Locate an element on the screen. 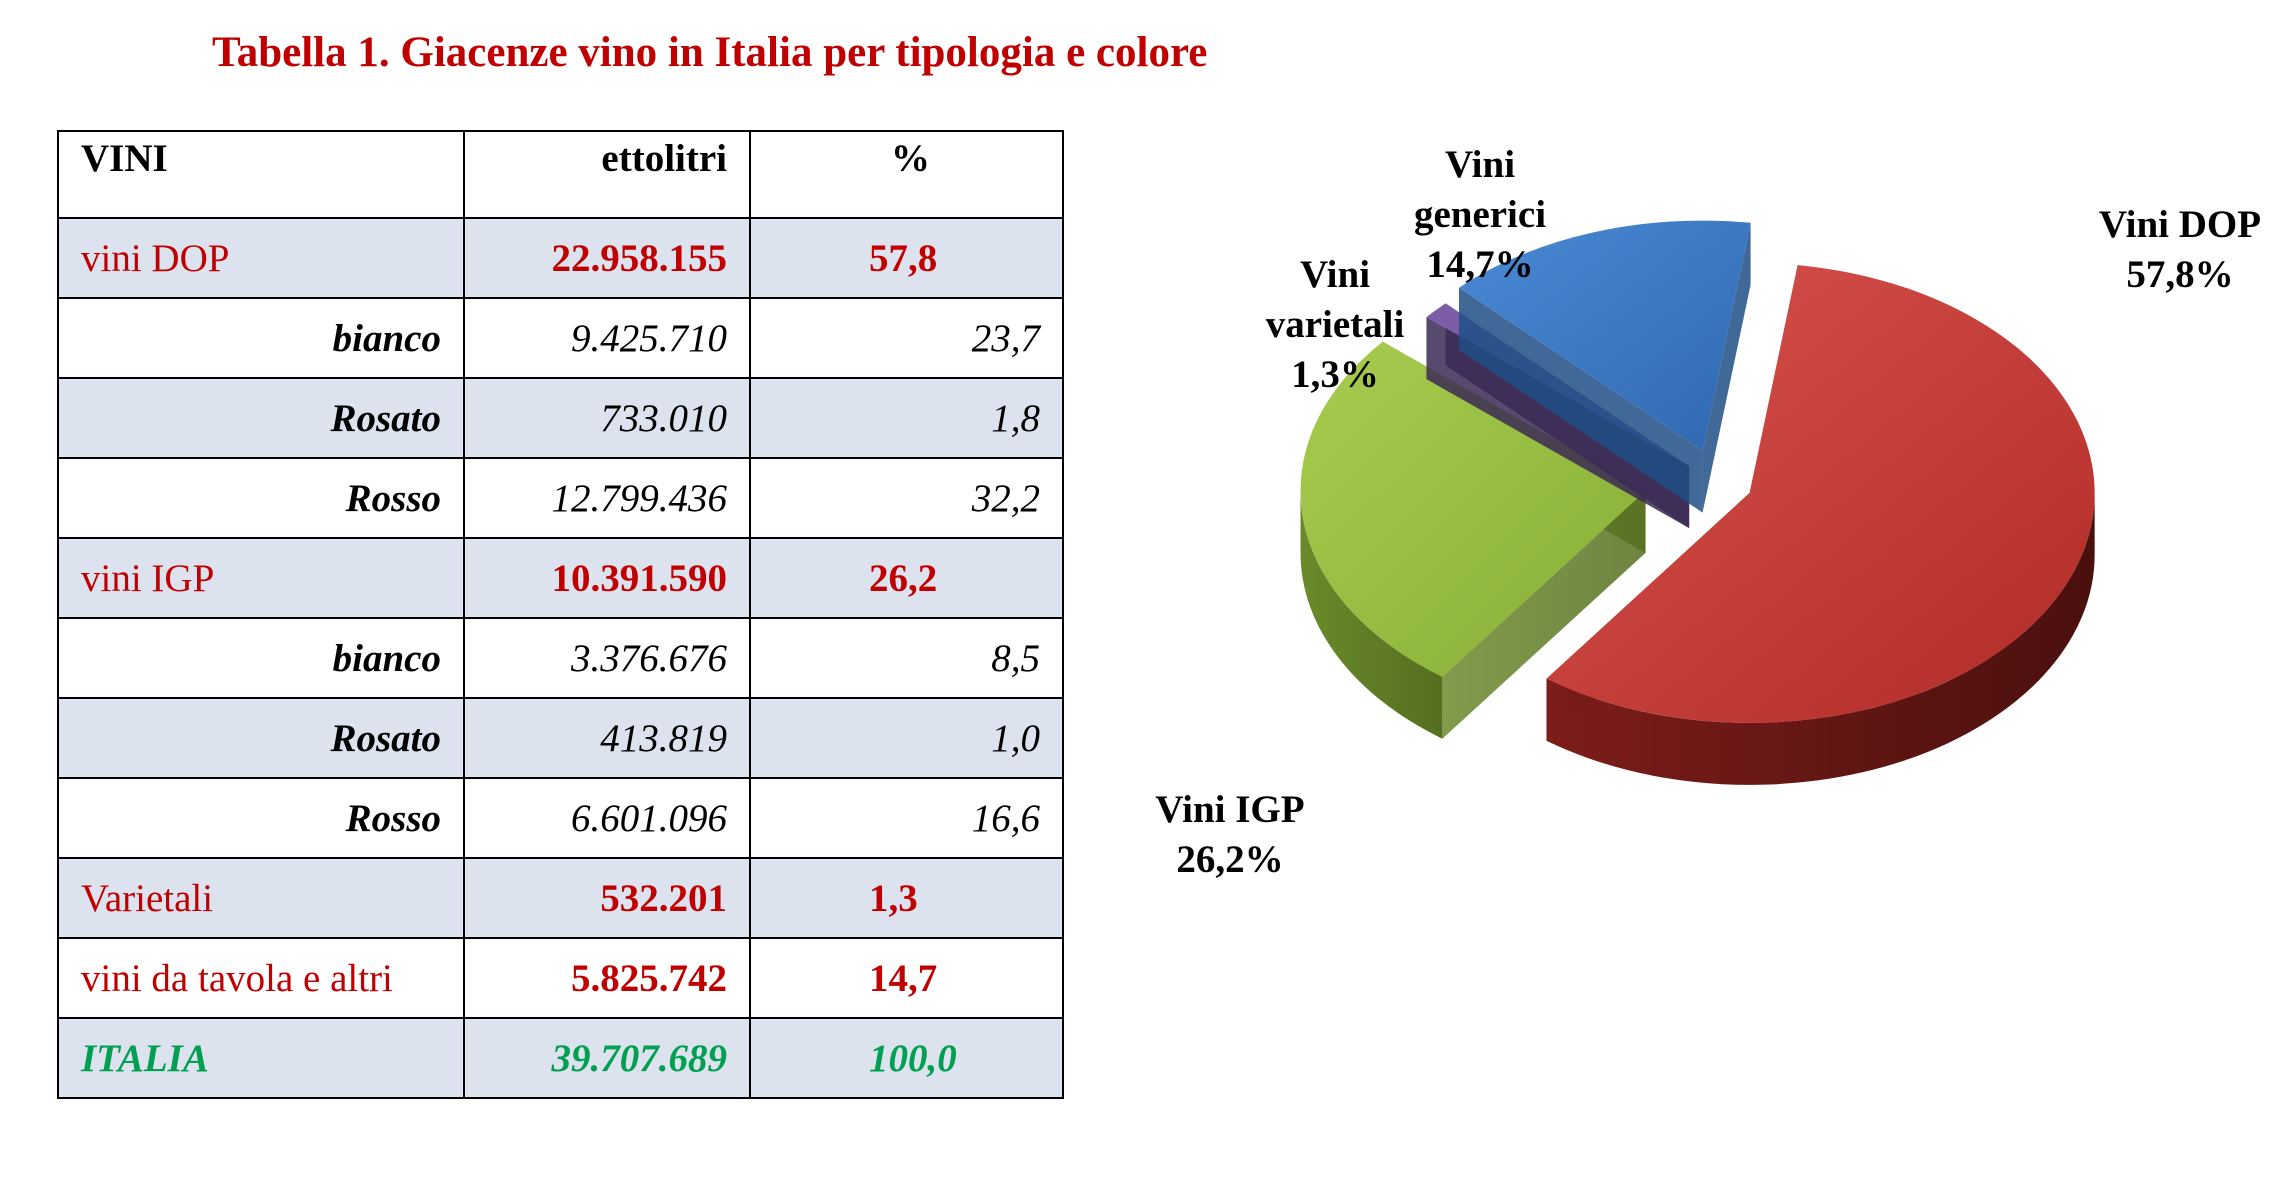  row-label: vini da tavola e altri is located at coordinates (261, 978).